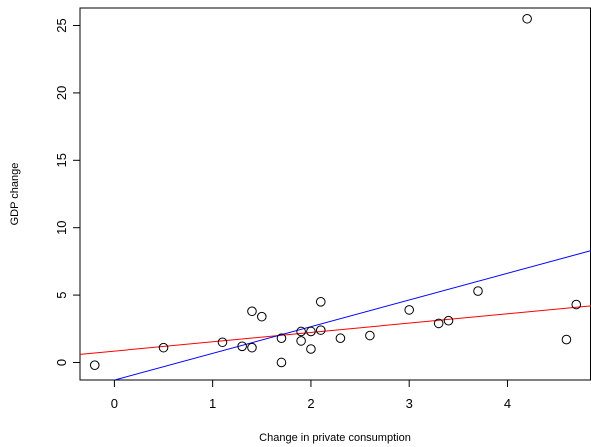 The height and width of the screenshot is (447, 591). What do you see at coordinates (335, 438) in the screenshot?
I see `x-axis-title: Change in private consumption` at bounding box center [335, 438].